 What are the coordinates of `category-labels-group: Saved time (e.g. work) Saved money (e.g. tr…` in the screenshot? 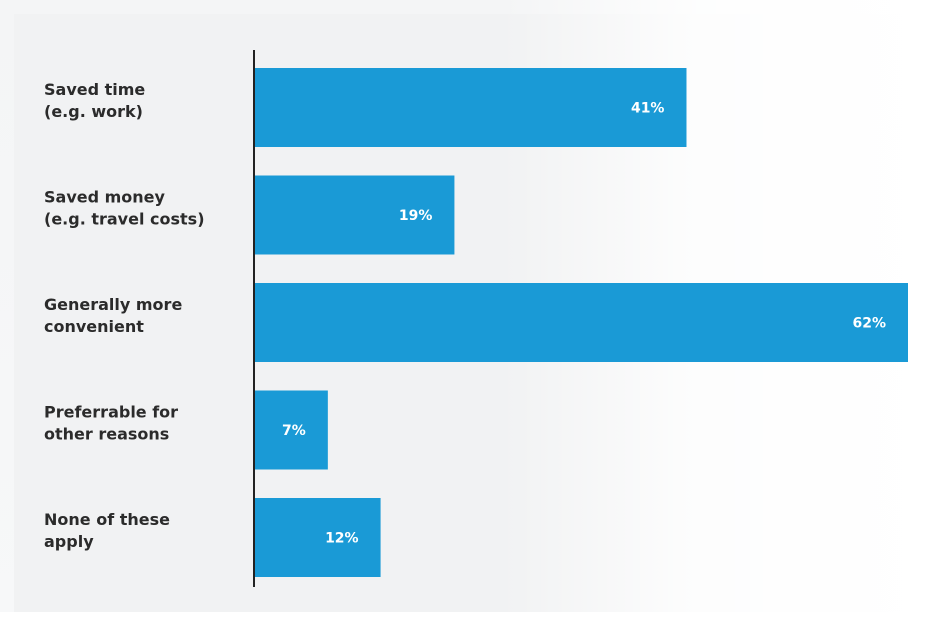 It's located at (124, 315).